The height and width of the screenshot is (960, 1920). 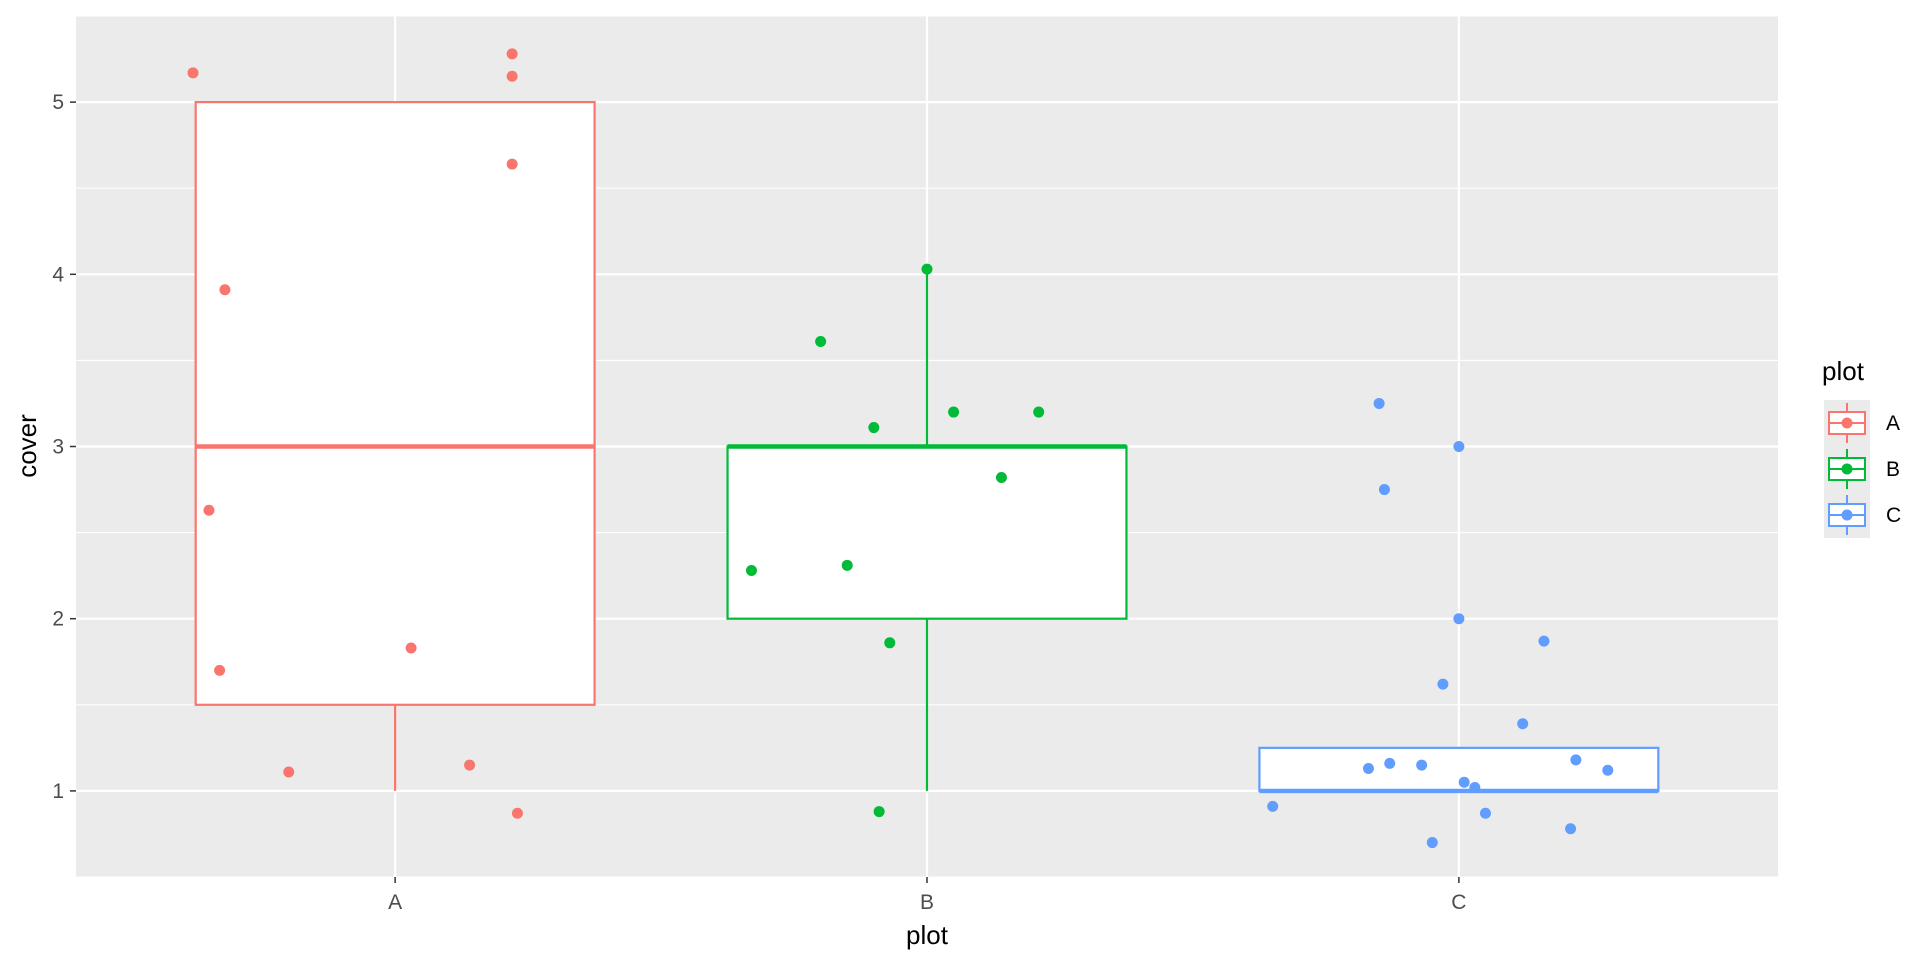 I want to click on box-body-B, so click(x=927, y=532).